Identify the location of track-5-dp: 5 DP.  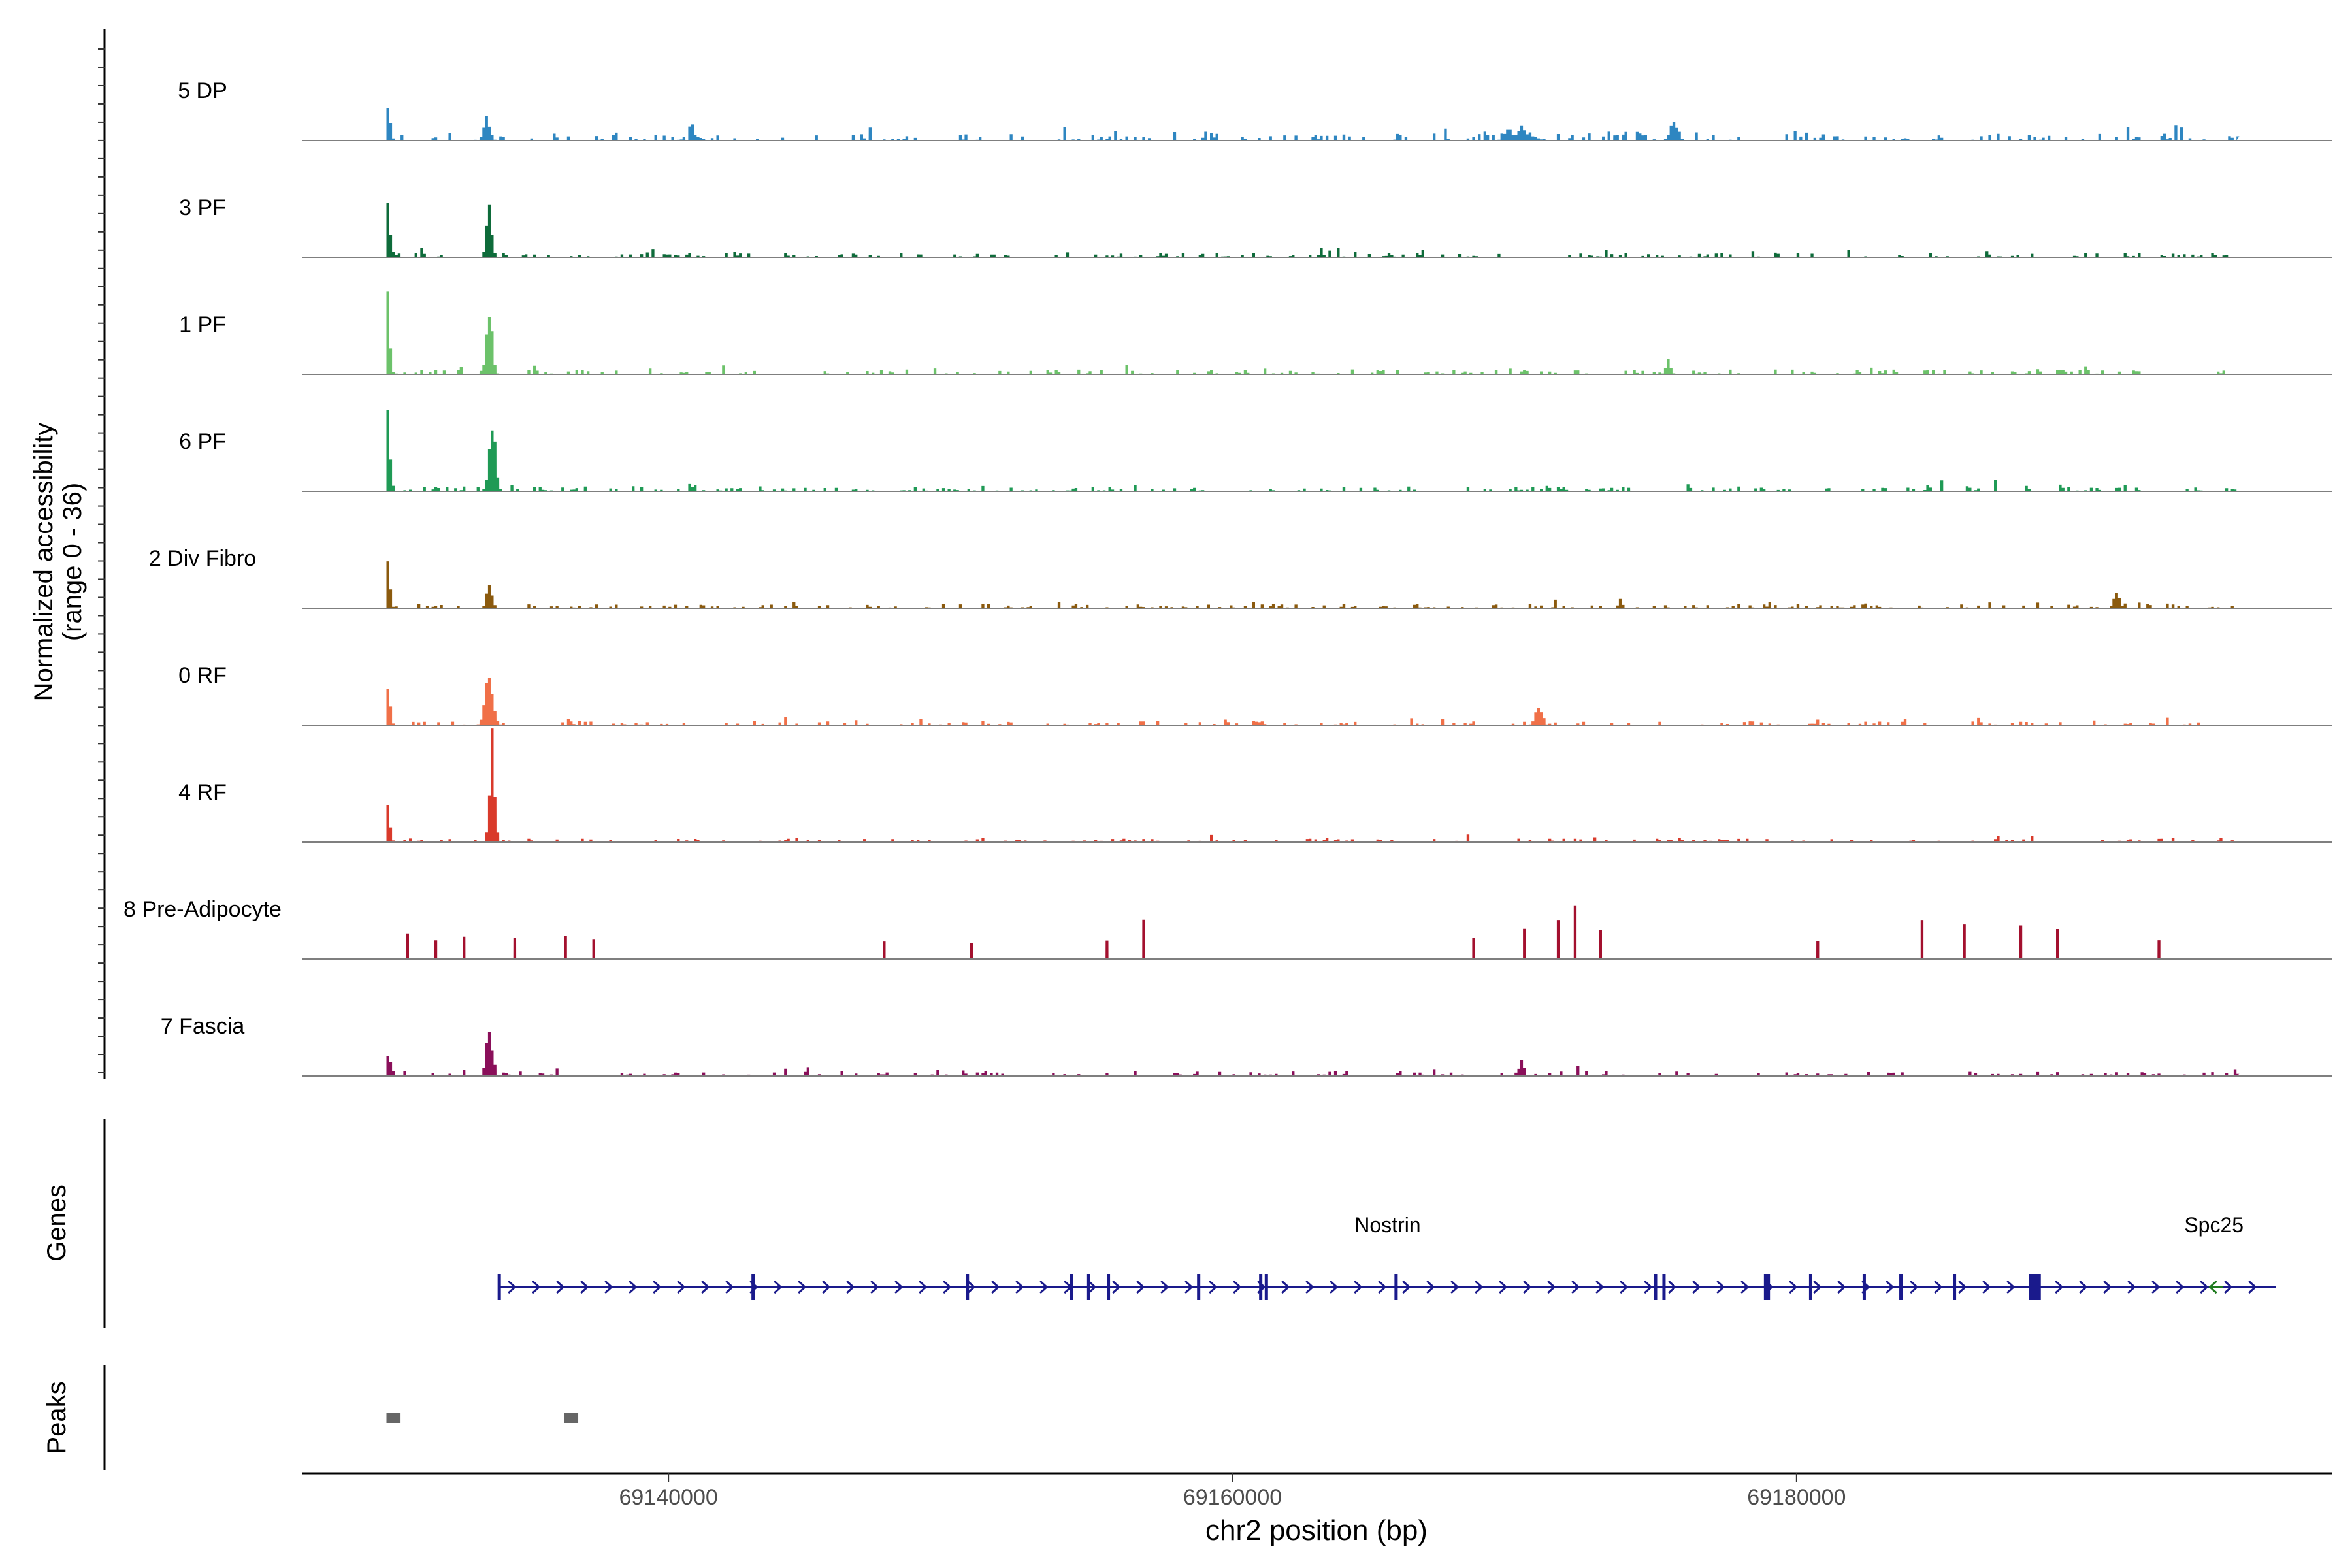
(1255, 109).